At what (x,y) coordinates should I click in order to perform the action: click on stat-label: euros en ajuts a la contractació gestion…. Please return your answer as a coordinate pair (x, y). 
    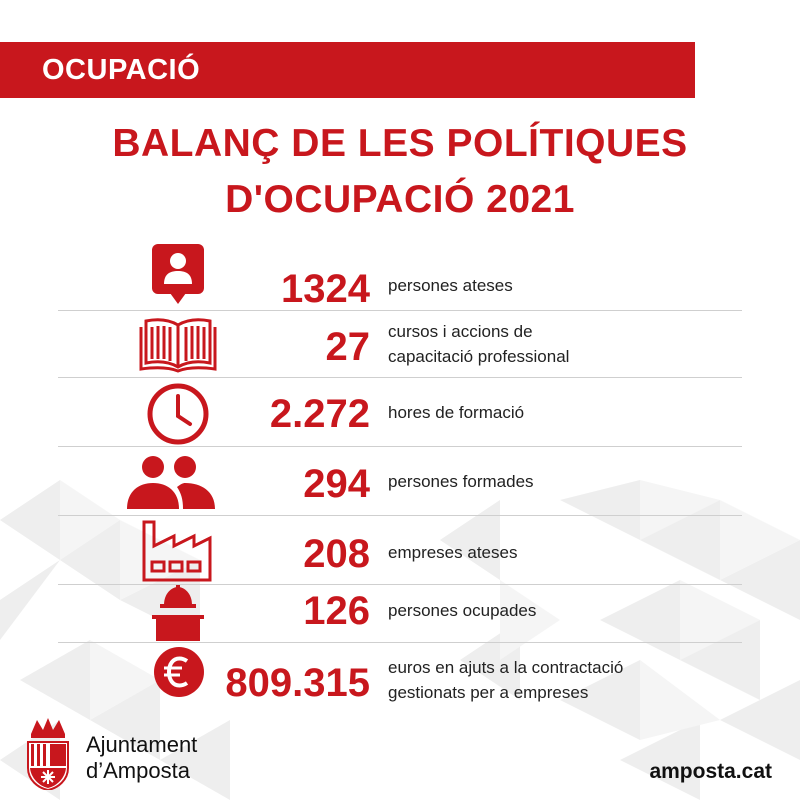
    Looking at the image, I should click on (505, 680).